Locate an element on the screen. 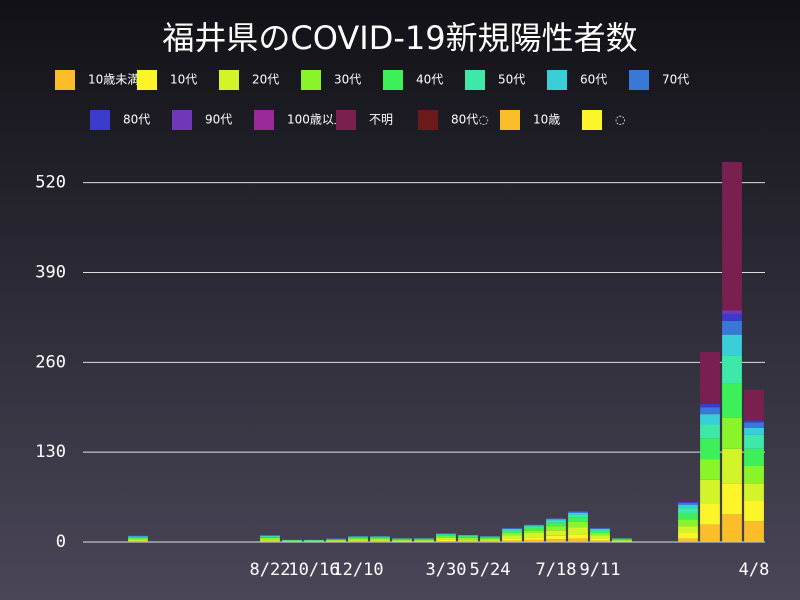  x-tick-label: 8/22 is located at coordinates (270, 570).